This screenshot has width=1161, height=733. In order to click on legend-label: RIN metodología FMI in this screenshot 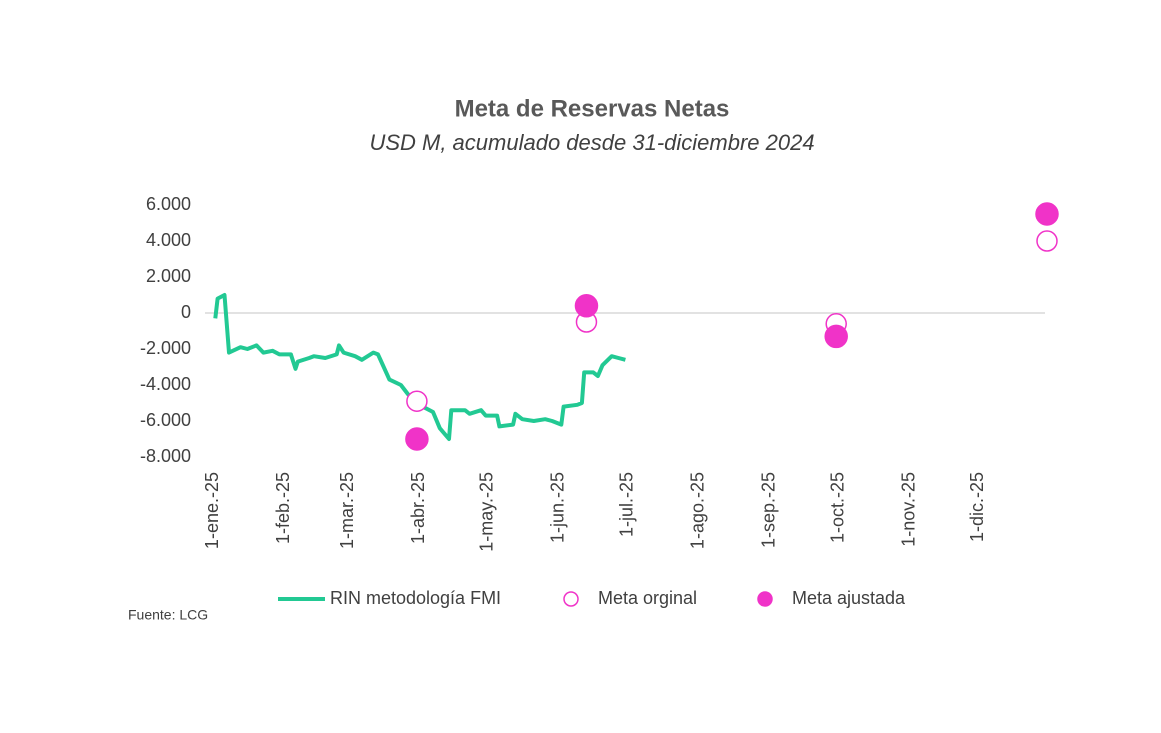, I will do `click(415, 598)`.